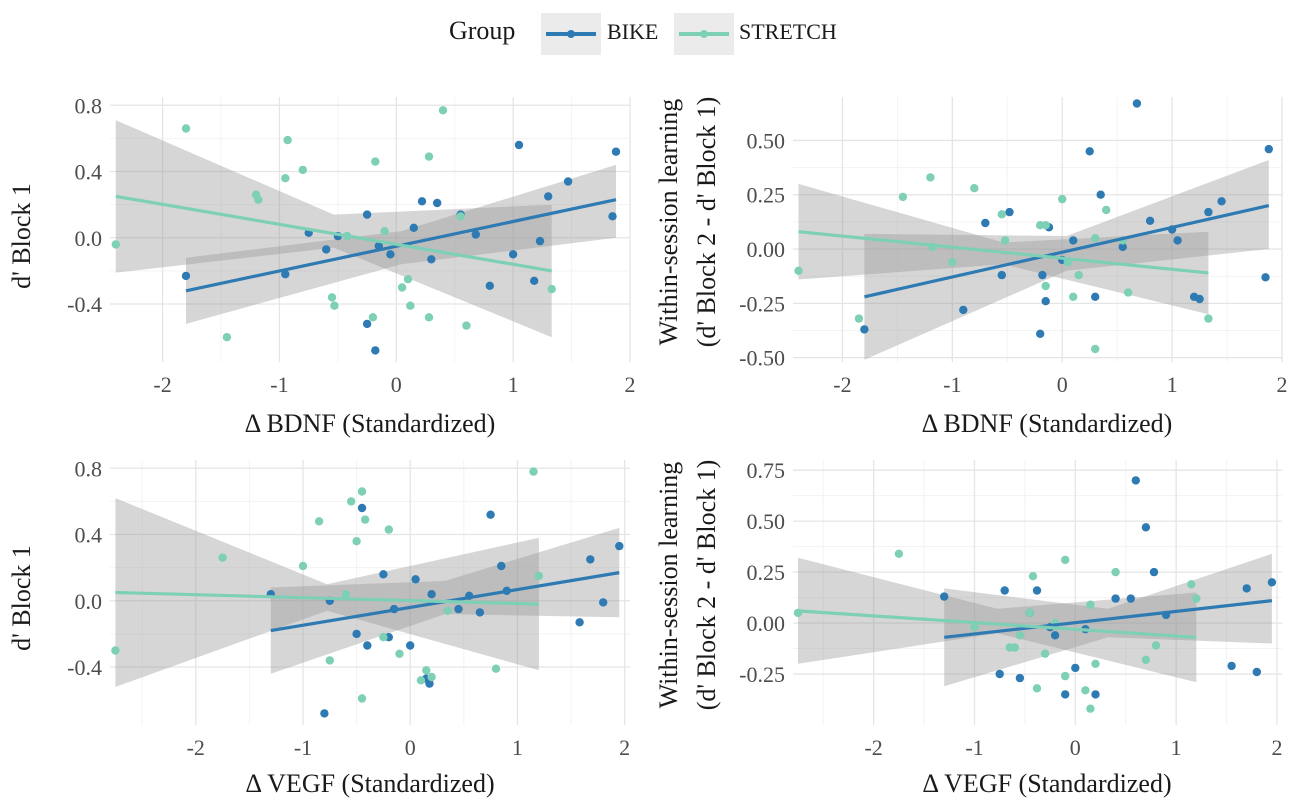 The image size is (1300, 809). What do you see at coordinates (788, 31) in the screenshot?
I see `legend-label-stretch: STRETCH` at bounding box center [788, 31].